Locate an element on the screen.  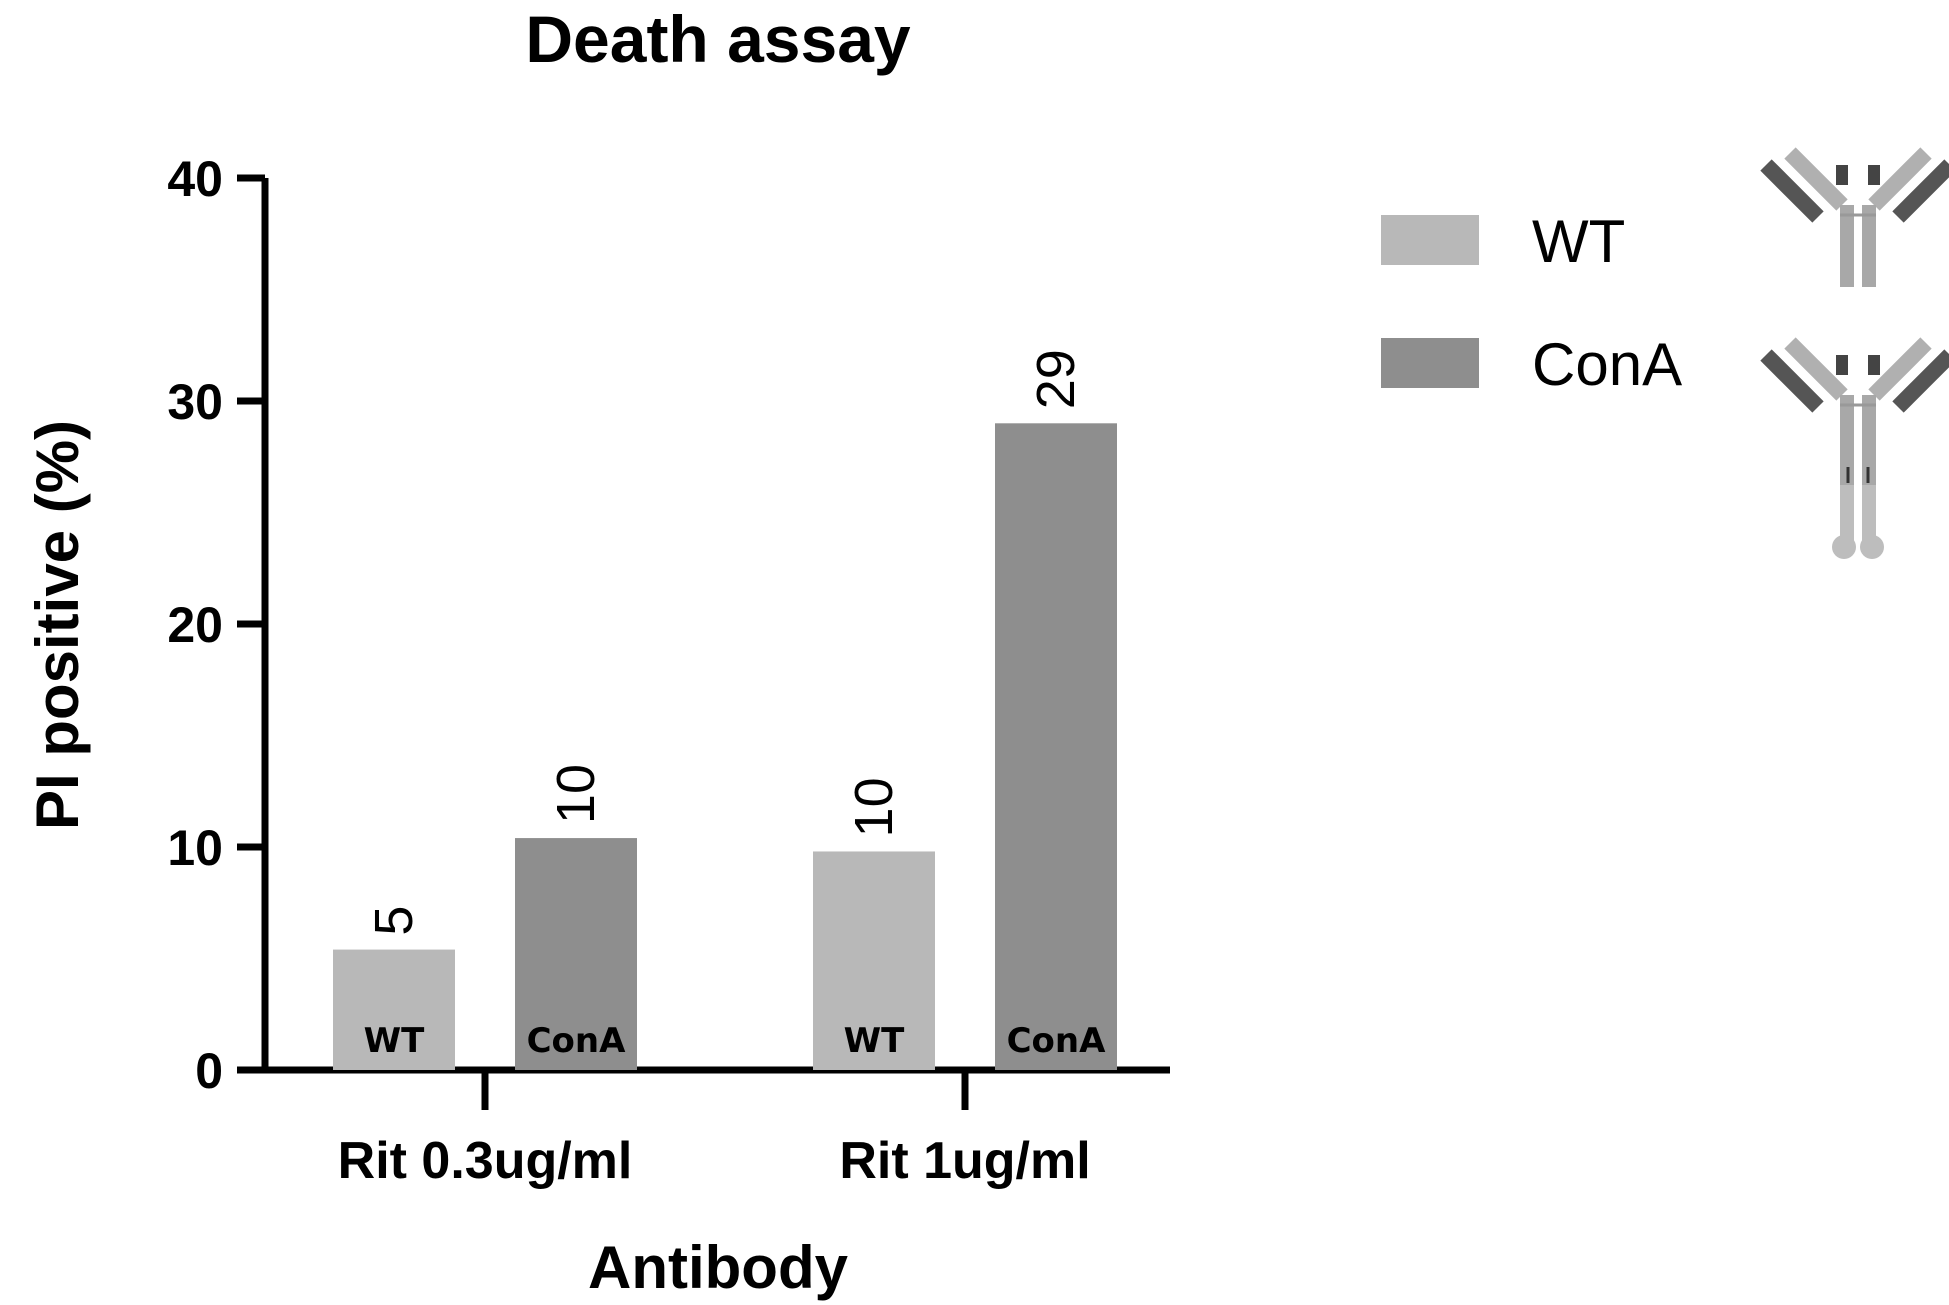
y-axis-title: PI positive (%) is located at coordinates (57, 625).